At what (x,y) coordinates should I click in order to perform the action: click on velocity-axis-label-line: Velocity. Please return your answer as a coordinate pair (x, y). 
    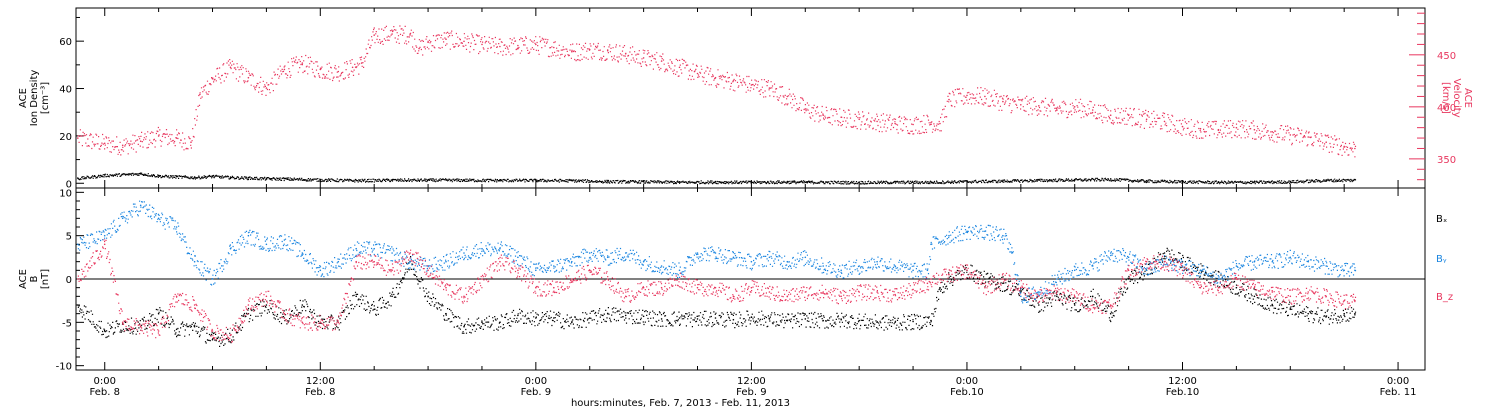
    Looking at the image, I should click on (1456, 97).